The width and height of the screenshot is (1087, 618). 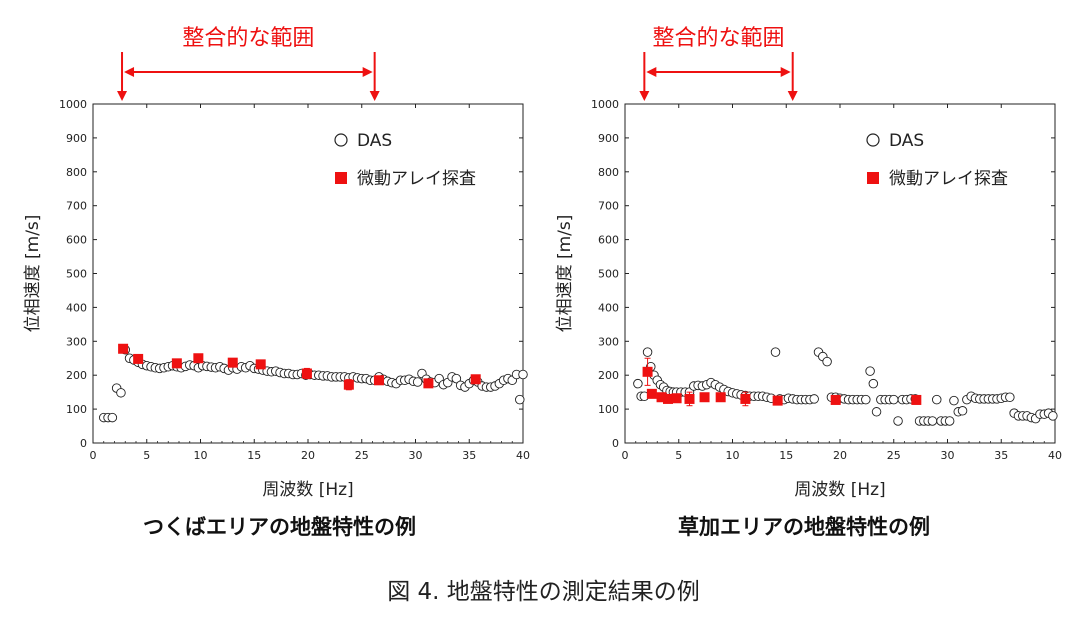 I want to click on y-tick-label: 800, so click(x=608, y=172).